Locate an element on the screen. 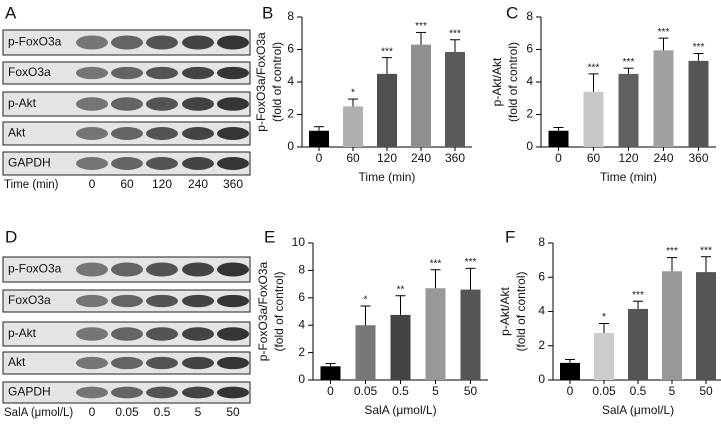  blot-row-label: GAPDH is located at coordinates (29, 392).